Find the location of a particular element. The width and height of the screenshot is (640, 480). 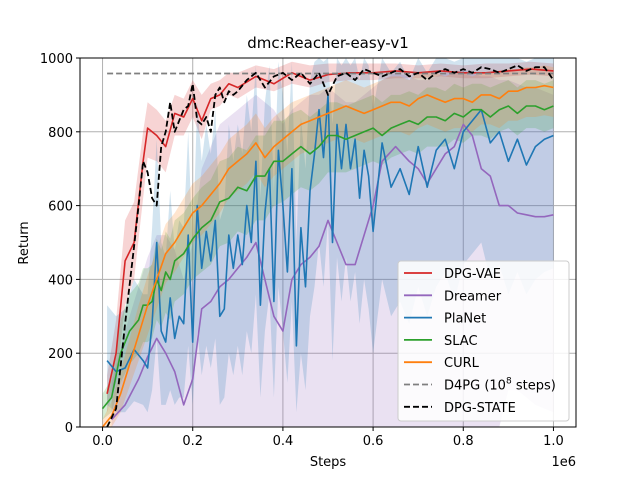

legend-label-dreamer: Dreamer is located at coordinates (473, 296).